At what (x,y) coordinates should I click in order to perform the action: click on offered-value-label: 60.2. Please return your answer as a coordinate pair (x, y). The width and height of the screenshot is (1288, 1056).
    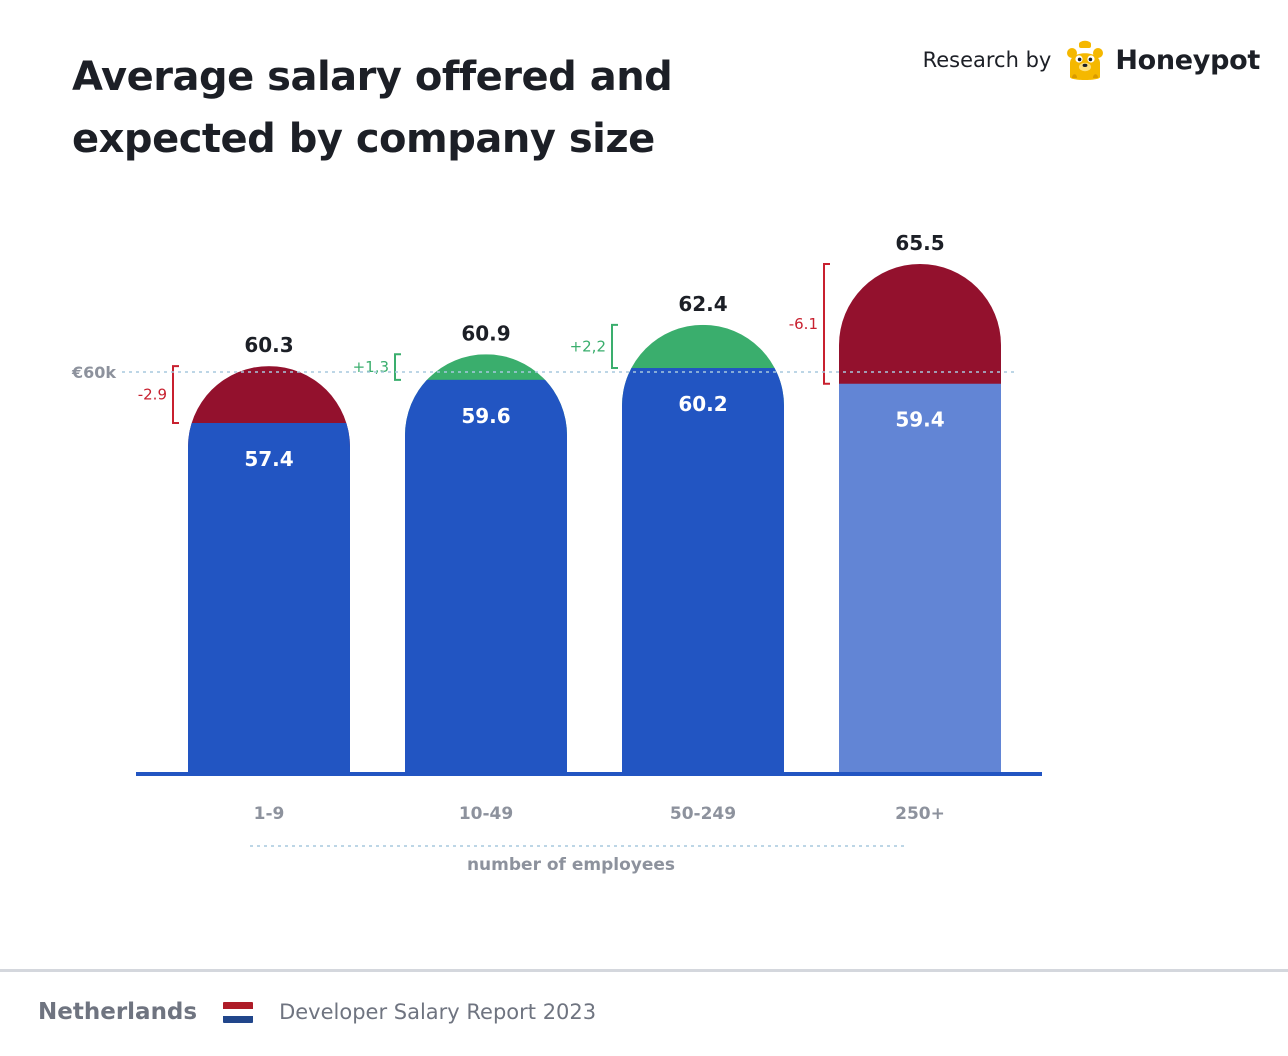
    Looking at the image, I should click on (702, 404).